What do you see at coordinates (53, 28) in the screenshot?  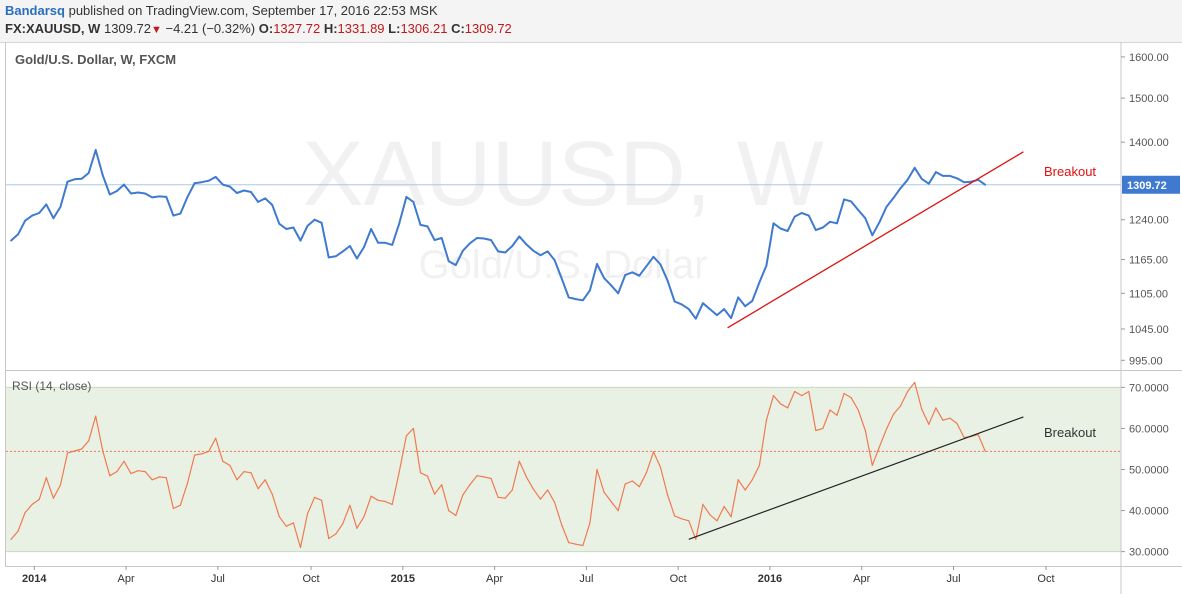 I see `symbol-label: FX:XAUUSD, W` at bounding box center [53, 28].